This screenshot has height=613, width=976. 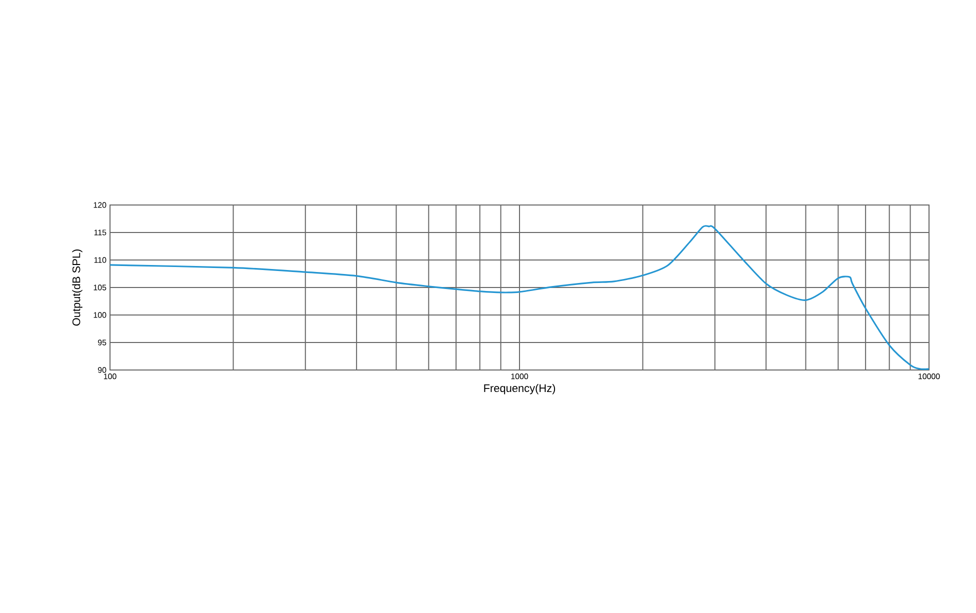 I want to click on y-axis-title: Output(dB SPL), so click(x=77, y=288).